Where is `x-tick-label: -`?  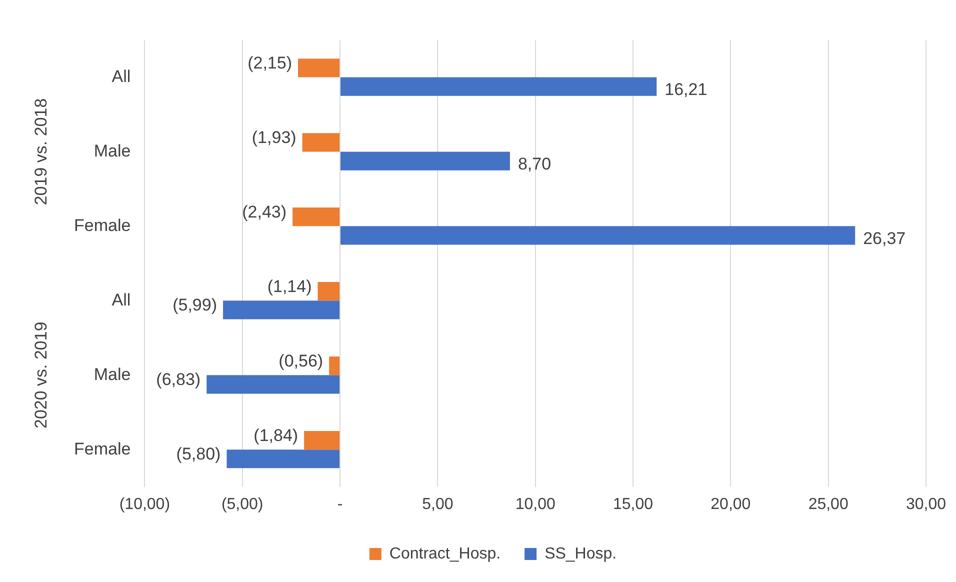
x-tick-label: - is located at coordinates (340, 504).